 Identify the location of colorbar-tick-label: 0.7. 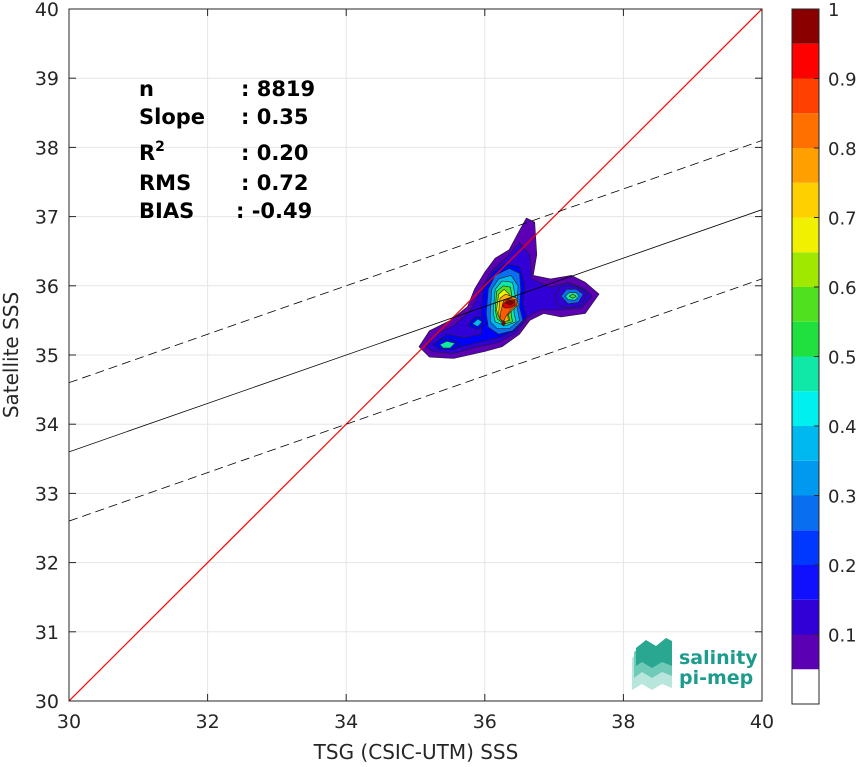
(842, 219).